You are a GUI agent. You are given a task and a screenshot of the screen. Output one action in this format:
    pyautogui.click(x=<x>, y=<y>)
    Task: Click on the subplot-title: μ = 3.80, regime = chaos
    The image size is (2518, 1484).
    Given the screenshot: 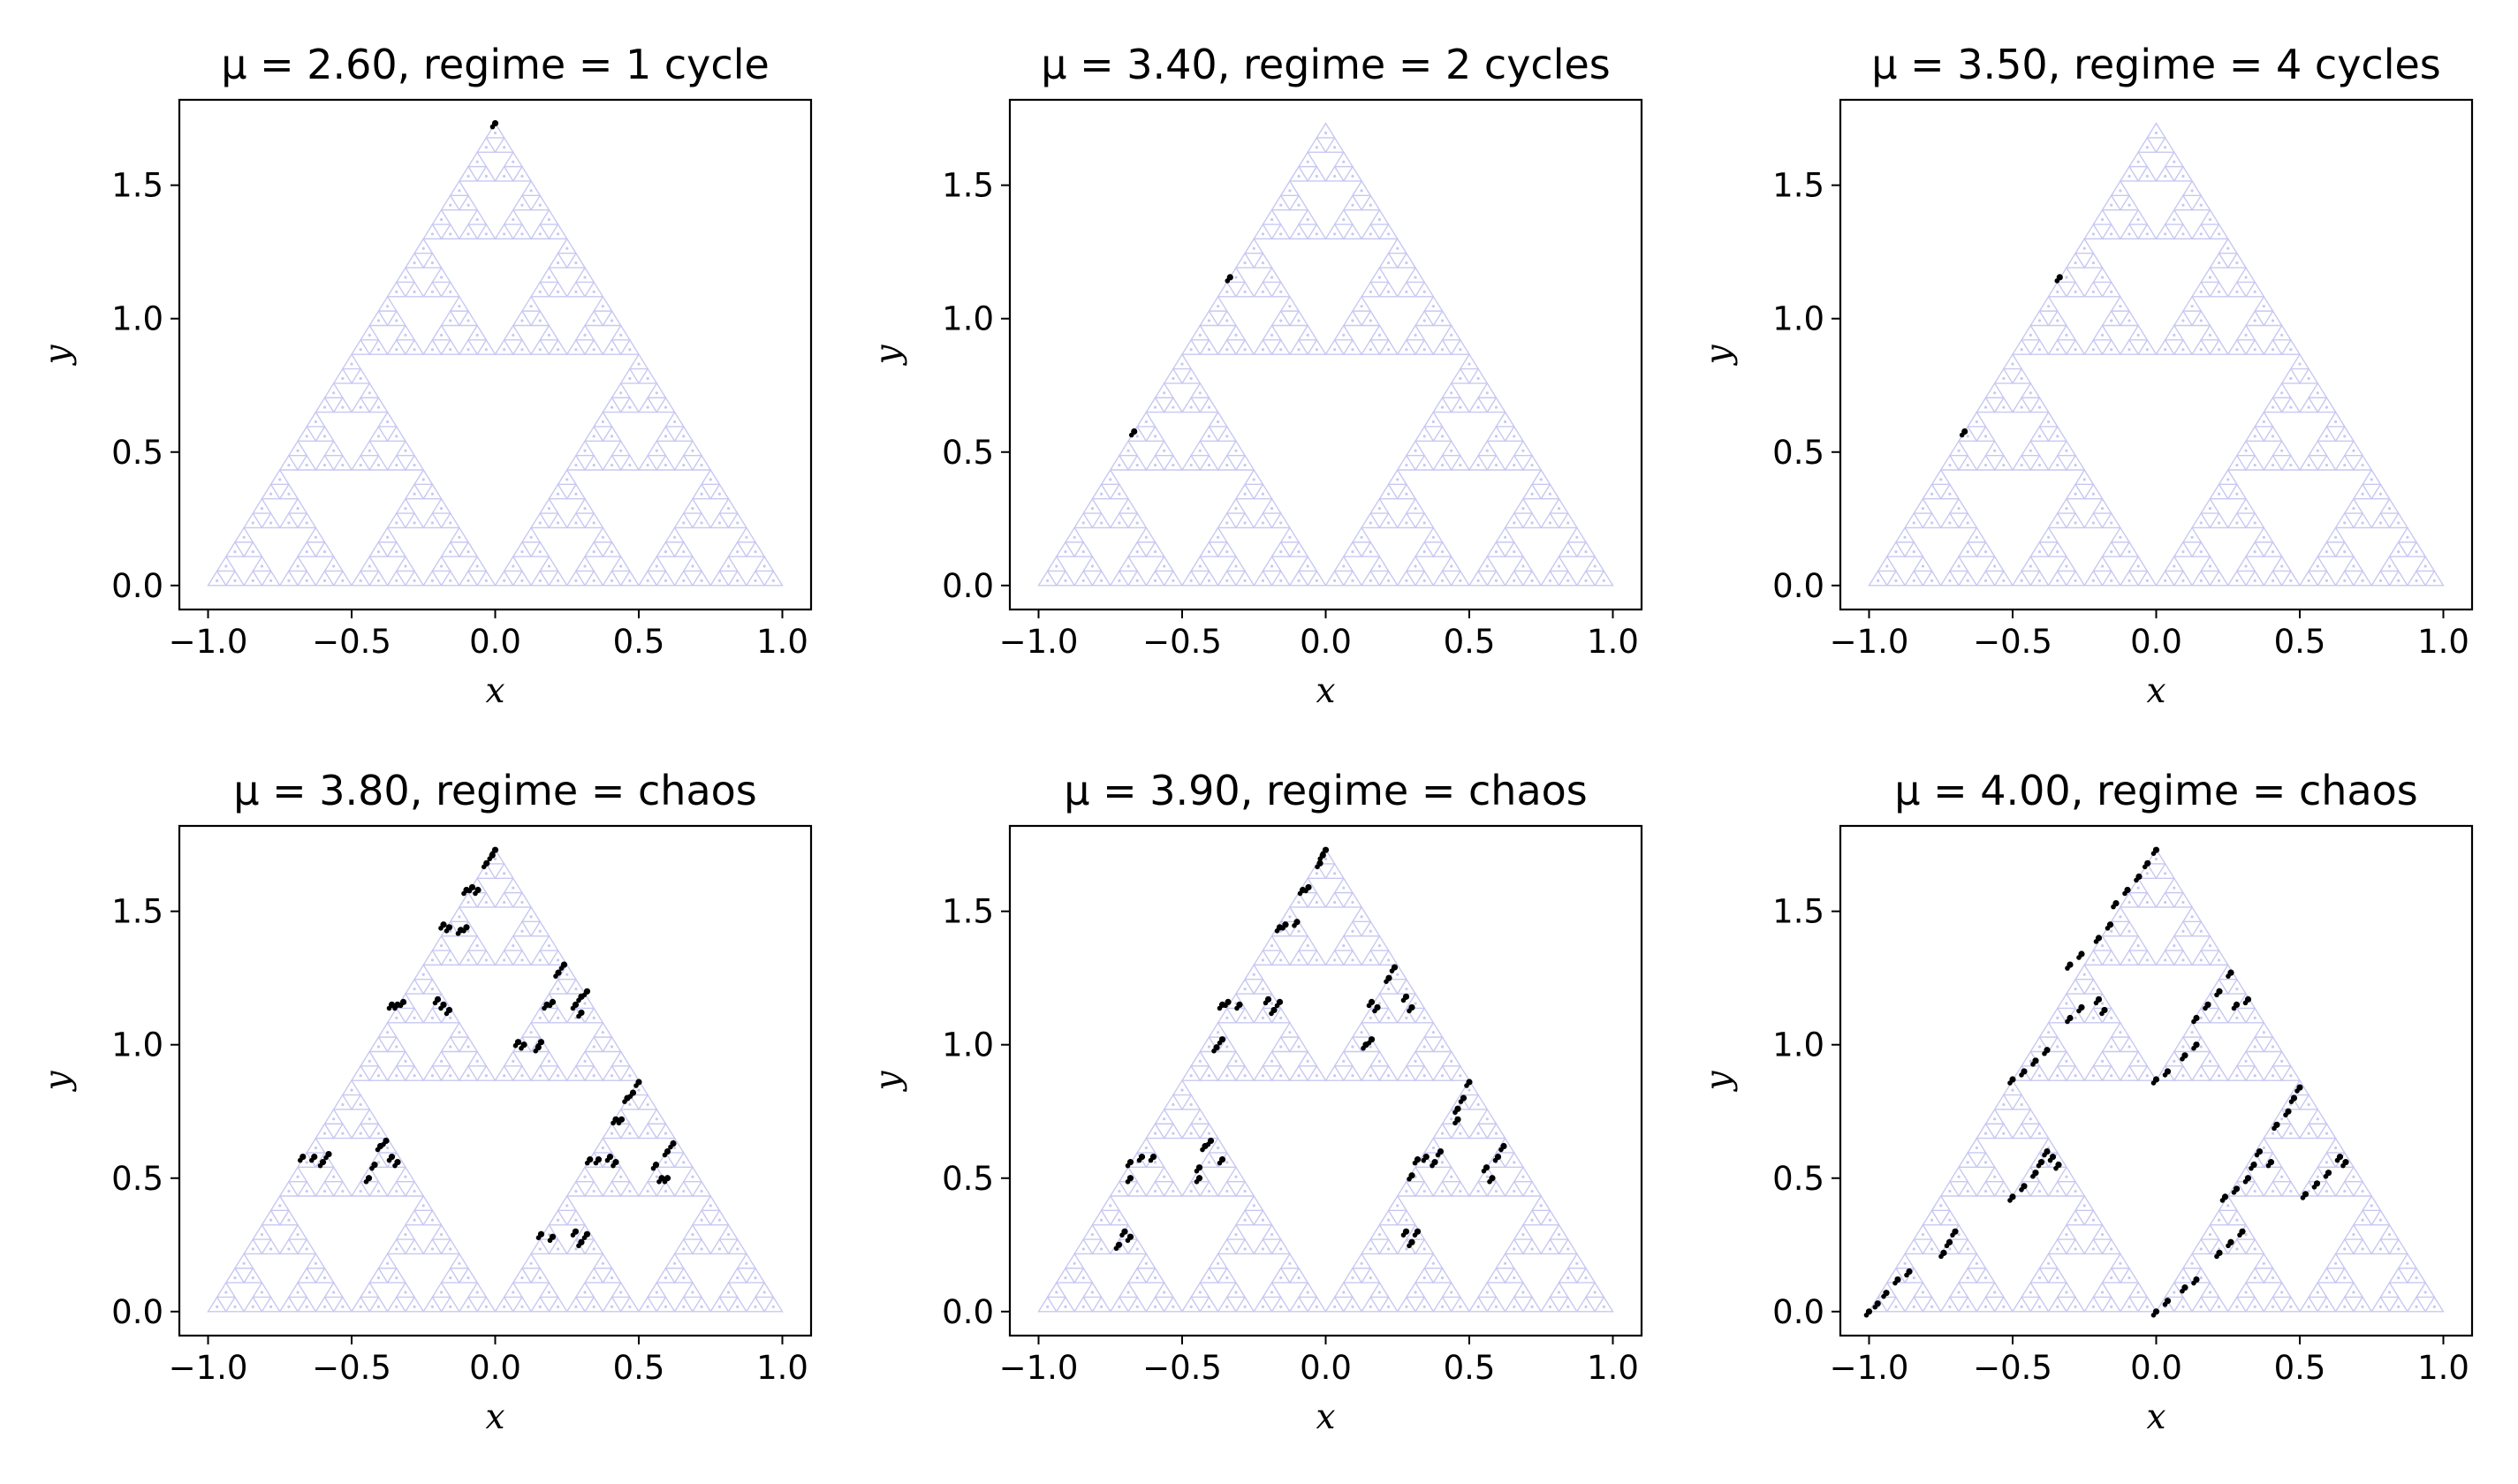 What is the action you would take?
    pyautogui.click(x=495, y=790)
    